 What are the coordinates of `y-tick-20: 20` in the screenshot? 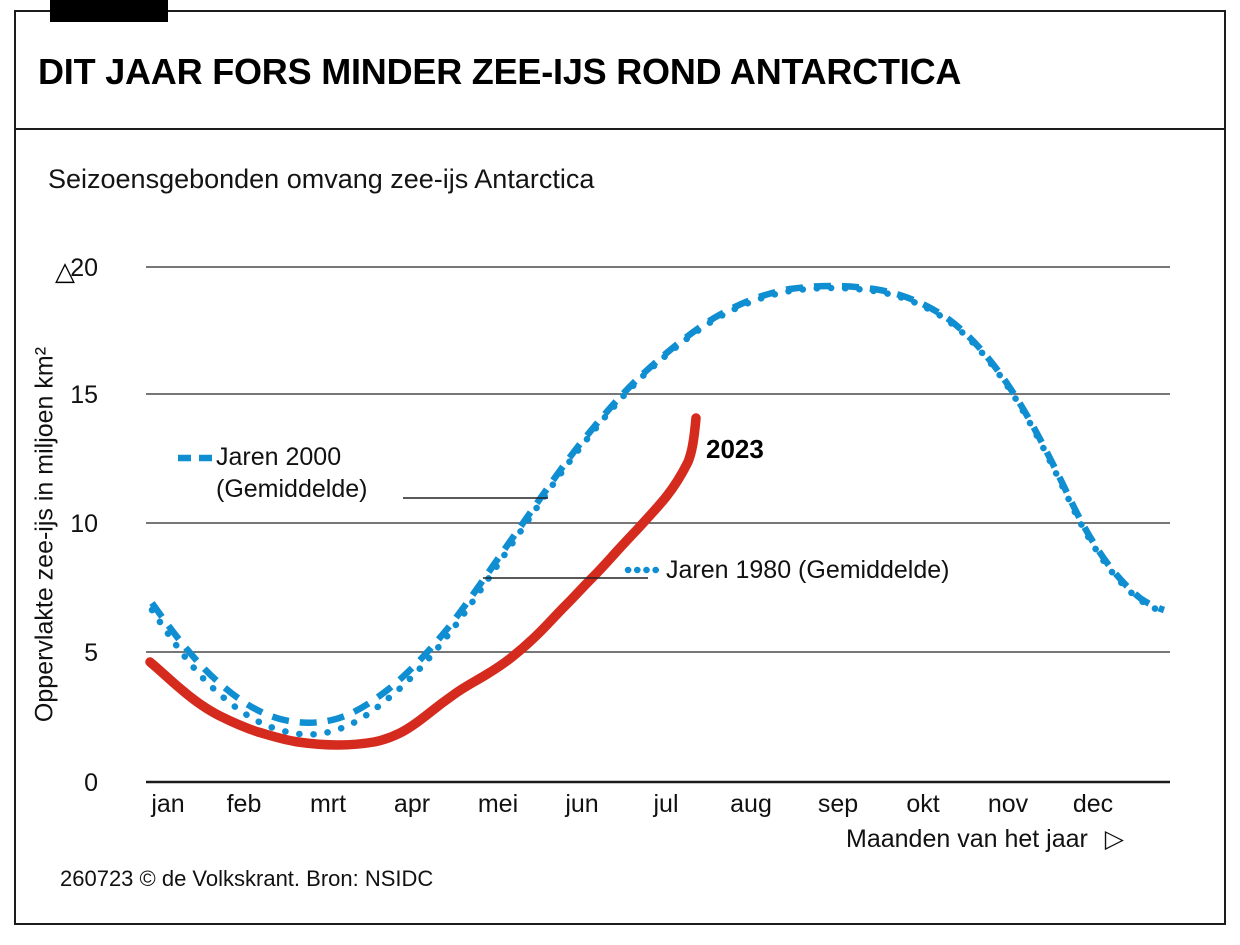 It's located at (84, 268).